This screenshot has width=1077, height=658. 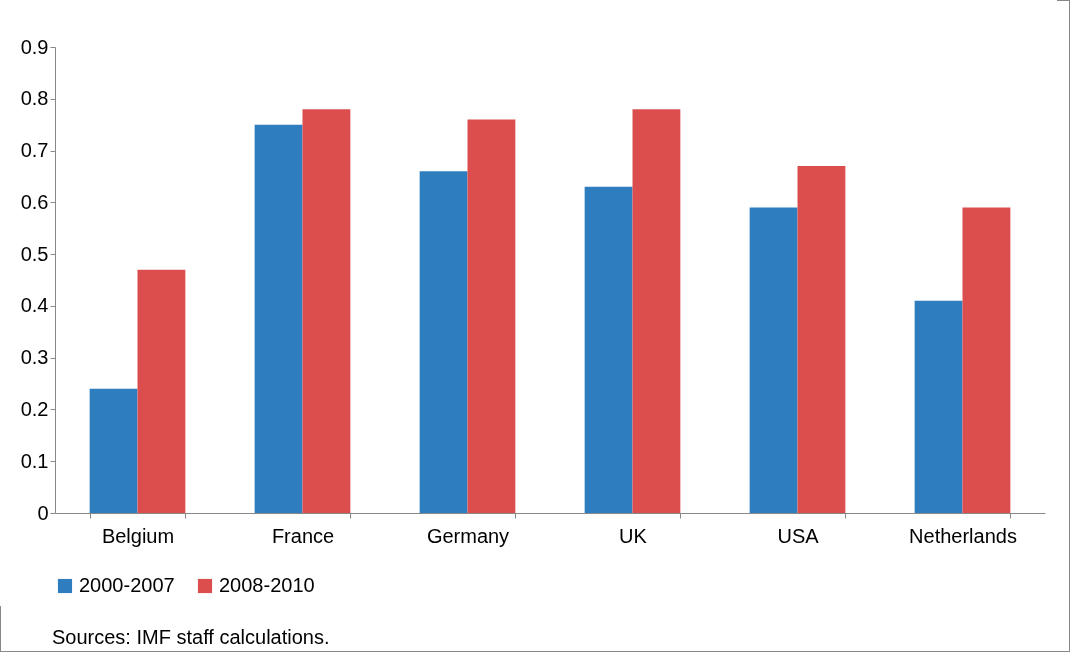 What do you see at coordinates (34, 150) in the screenshot?
I see `y-tick-label: 0.7` at bounding box center [34, 150].